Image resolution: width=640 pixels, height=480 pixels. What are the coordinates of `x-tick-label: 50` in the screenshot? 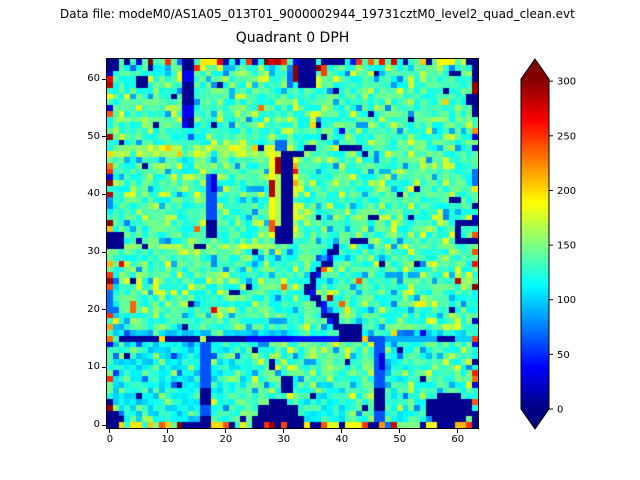 It's located at (400, 439).